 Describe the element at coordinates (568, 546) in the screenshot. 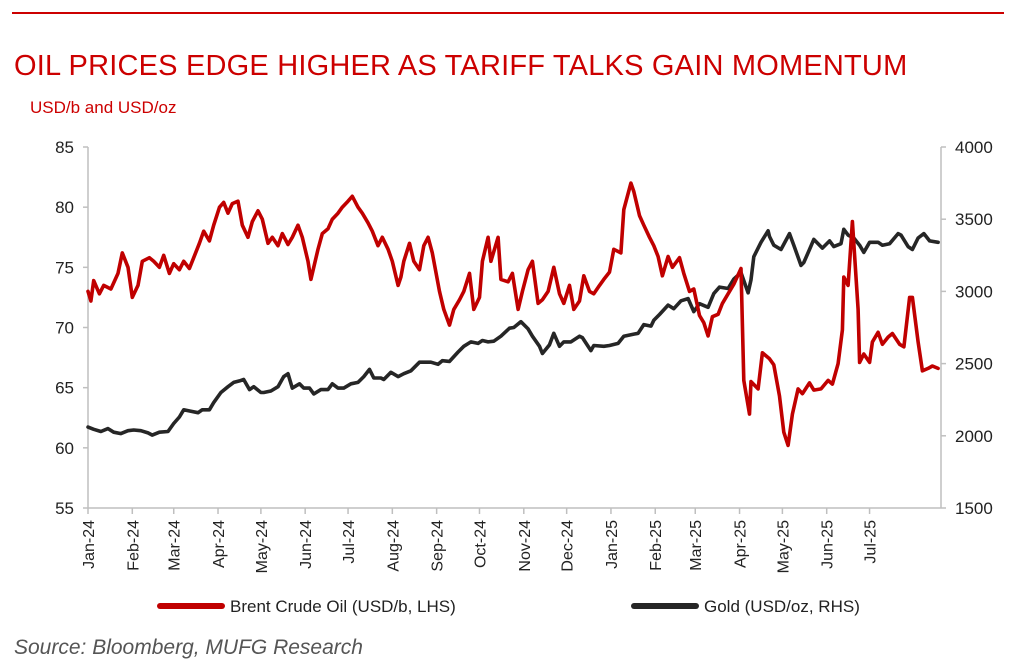

I see `x-tick-label: Dec-24` at that location.